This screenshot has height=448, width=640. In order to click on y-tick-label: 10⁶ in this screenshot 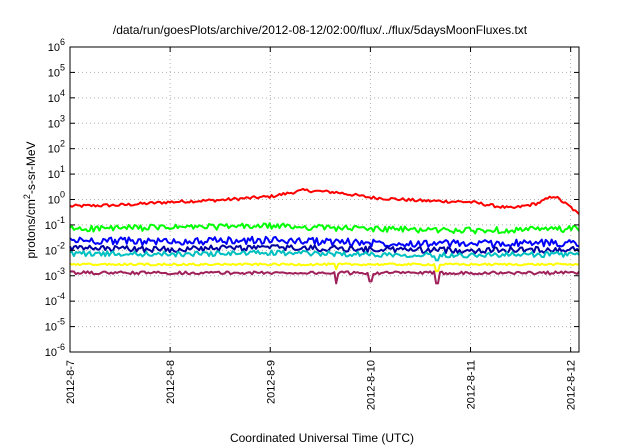, I will do `click(56, 45)`.